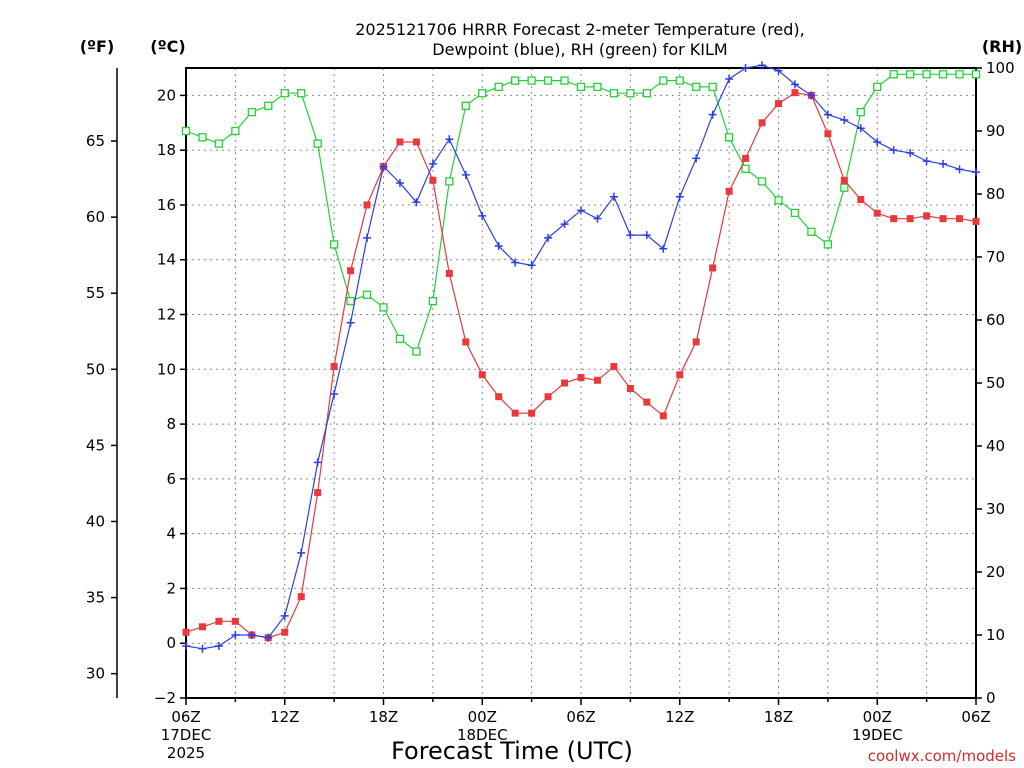  What do you see at coordinates (95, 521) in the screenshot?
I see `fahrenheit-tick-label: 40` at bounding box center [95, 521].